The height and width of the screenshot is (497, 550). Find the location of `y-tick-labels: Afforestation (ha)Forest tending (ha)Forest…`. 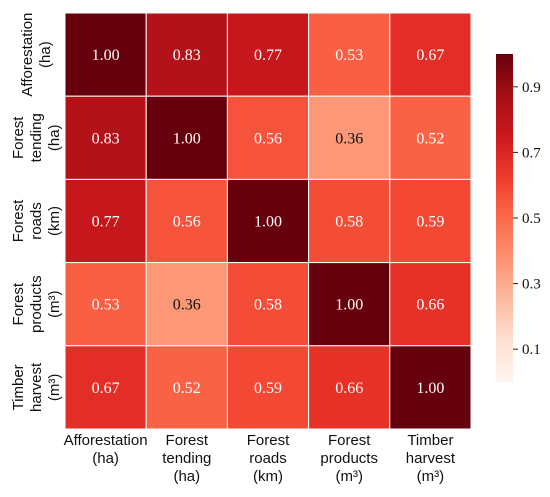

y-tick-labels: Afforestation (ha)Forest tending (ha)Forest… is located at coordinates (36, 212).